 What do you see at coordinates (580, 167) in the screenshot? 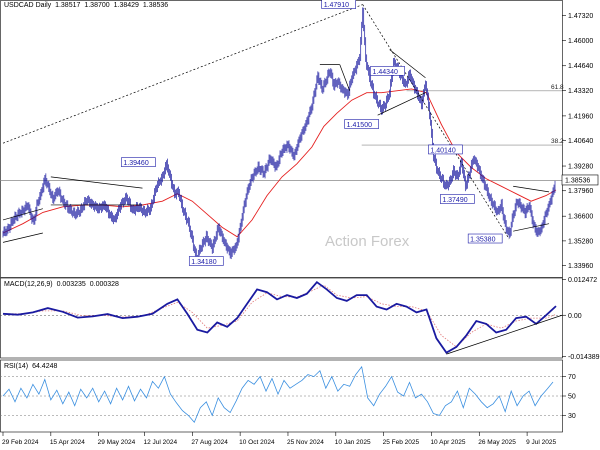
I see `price-tick-label: 1.39280` at bounding box center [580, 167].